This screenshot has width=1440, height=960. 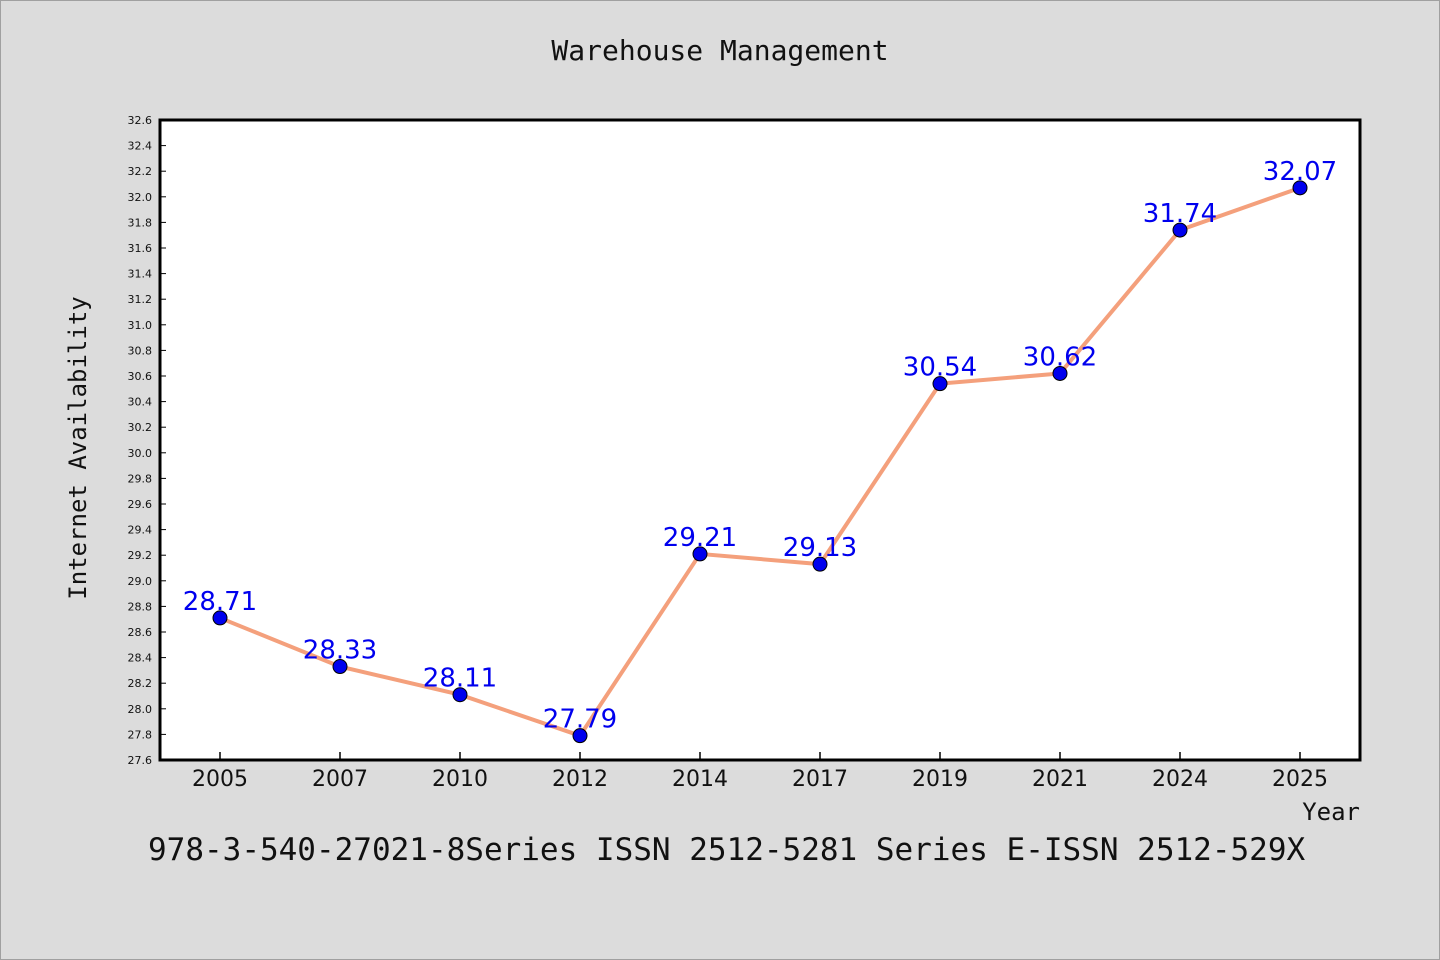 What do you see at coordinates (140, 453) in the screenshot?
I see `y-tick-label: 30.0` at bounding box center [140, 453].